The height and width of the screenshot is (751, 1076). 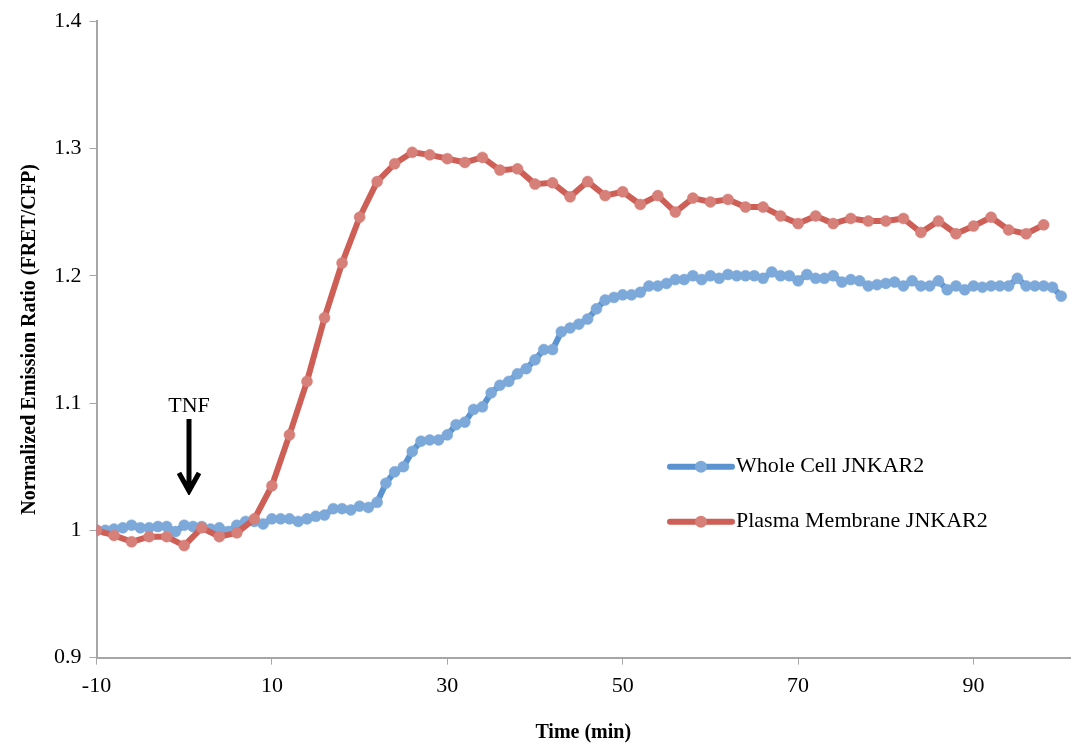 I want to click on y-axis-title: Normalized Emission Ratio (FRET/CFP), so click(x=29, y=339).